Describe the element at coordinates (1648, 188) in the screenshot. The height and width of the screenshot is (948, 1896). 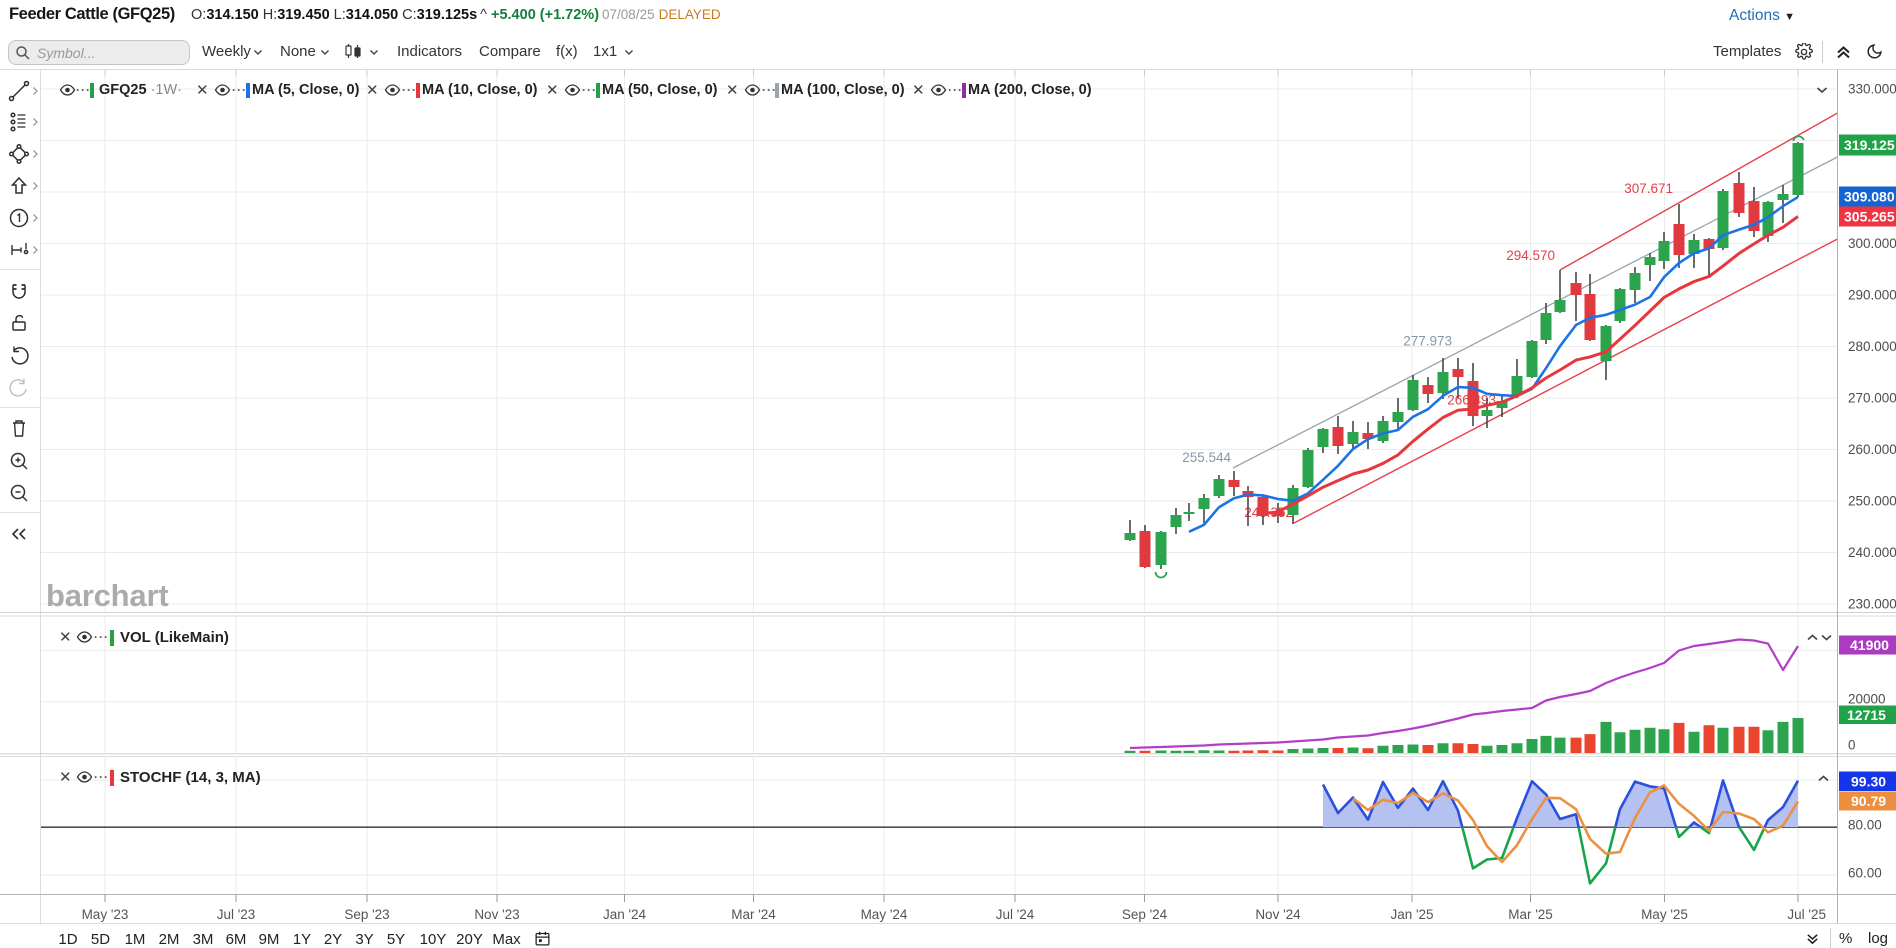
I see `svg-text: 307.671` at that location.